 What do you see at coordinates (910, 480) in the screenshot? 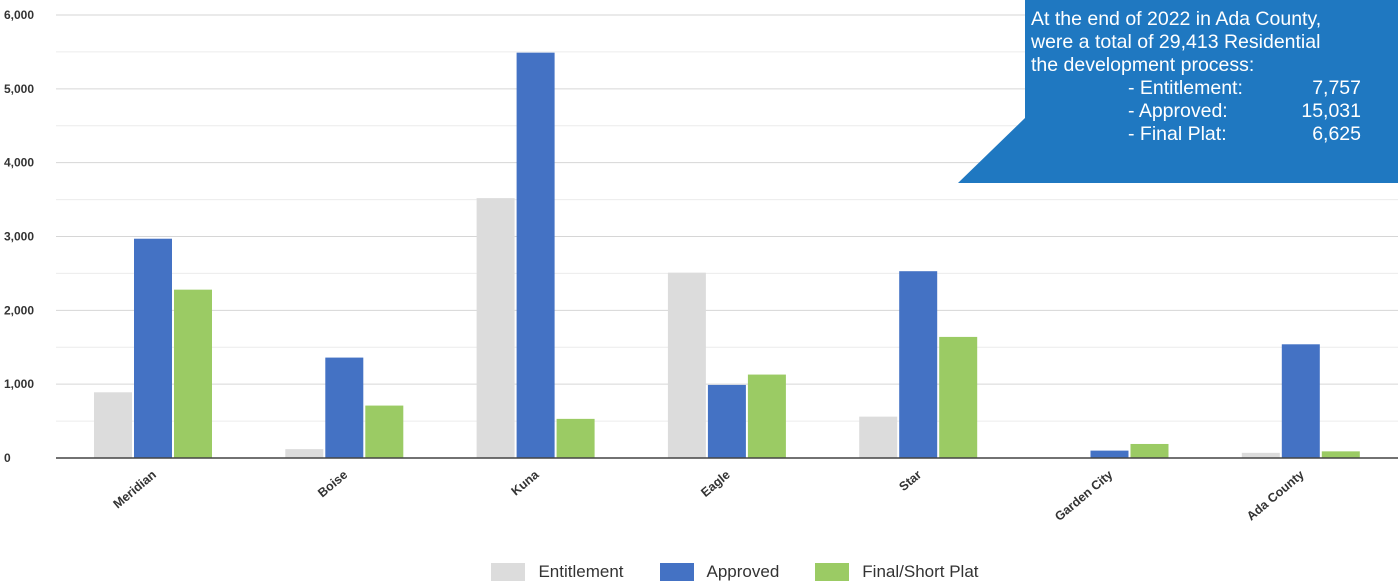
I see `x-tick-label: Star` at bounding box center [910, 480].